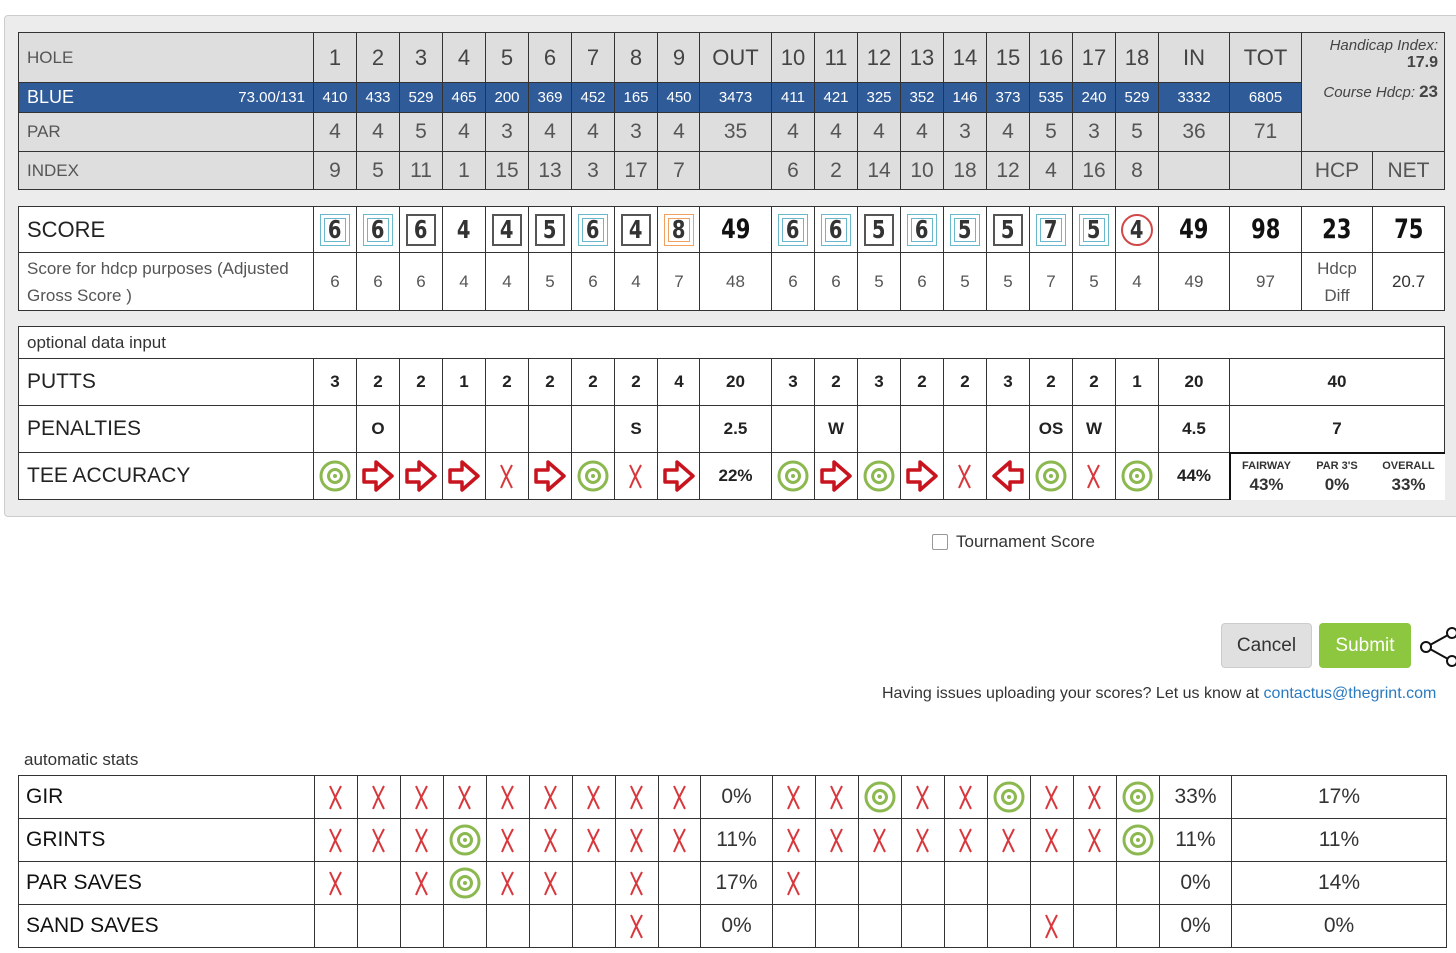 This screenshot has width=1456, height=953. I want to click on tee-accuracy-in: 44%, so click(1194, 476).